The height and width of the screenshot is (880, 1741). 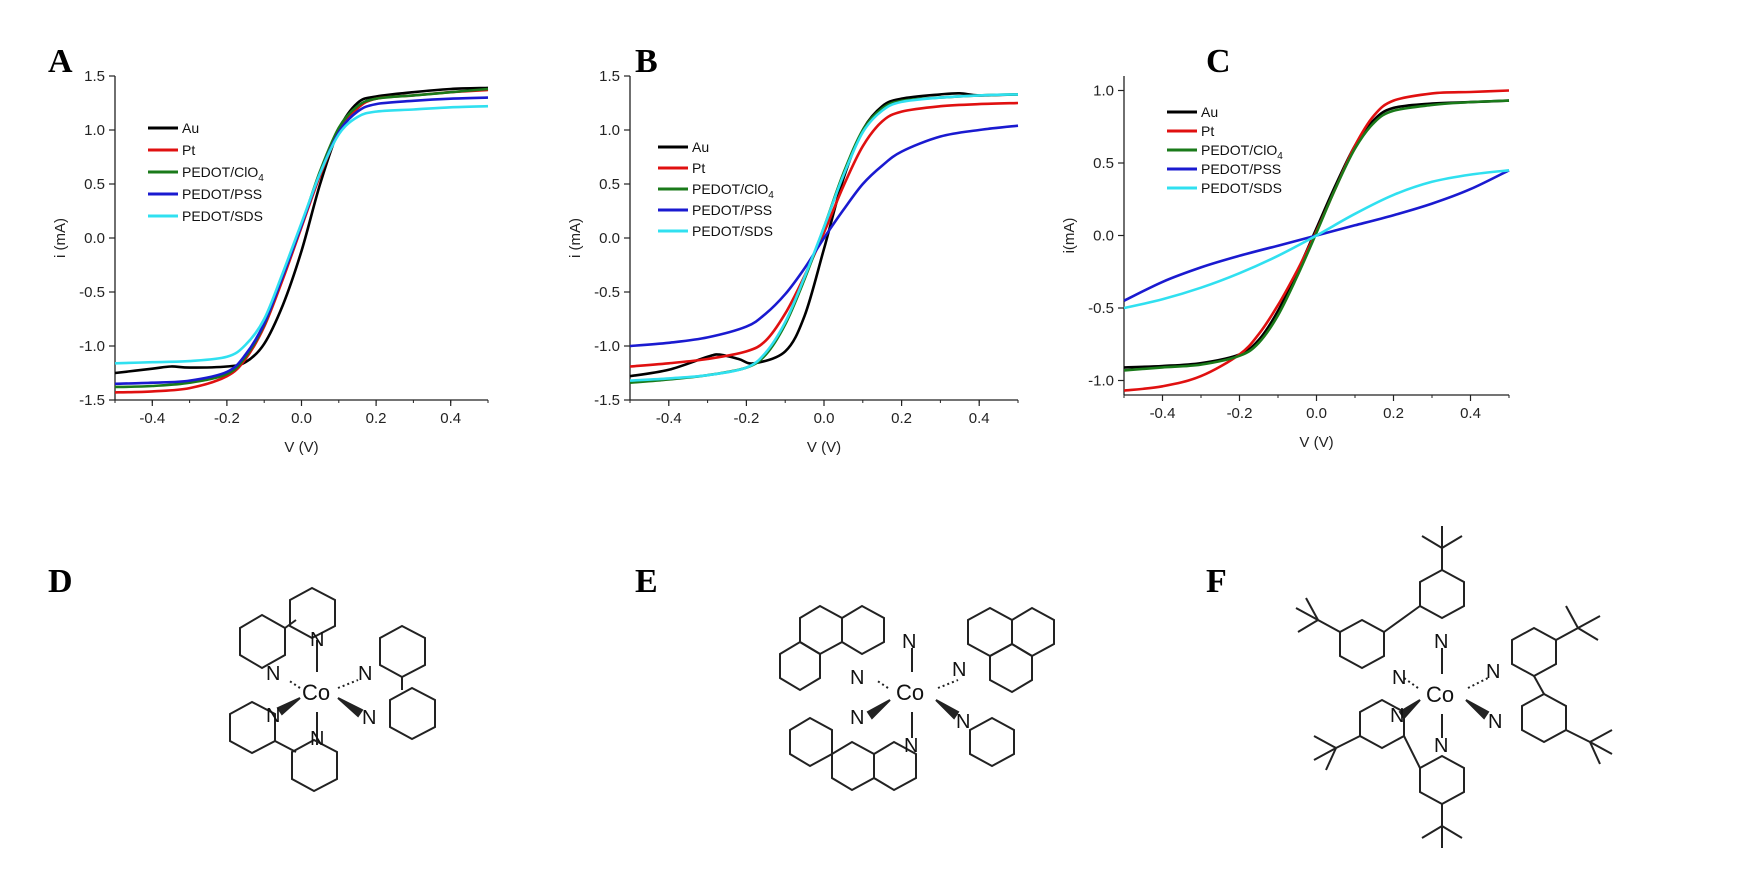 What do you see at coordinates (909, 642) in the screenshot?
I see `molecule-e-atom-n1: N` at bounding box center [909, 642].